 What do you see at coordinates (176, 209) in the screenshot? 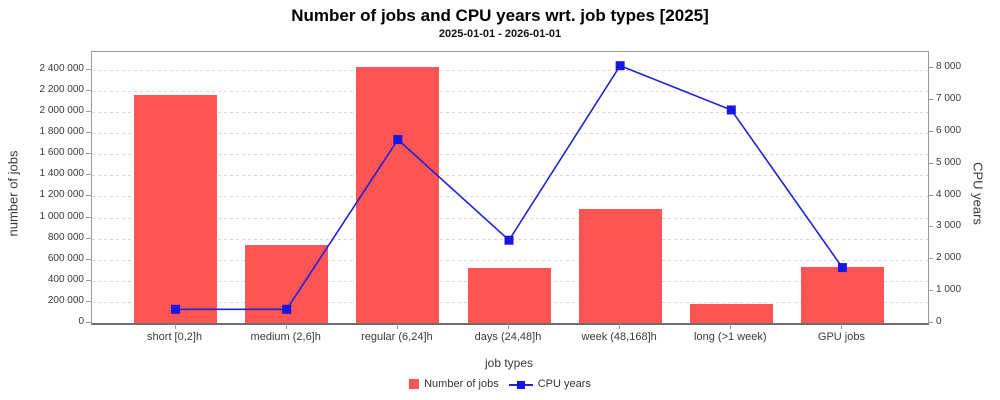
I see `bar-short [0,2]h` at bounding box center [176, 209].